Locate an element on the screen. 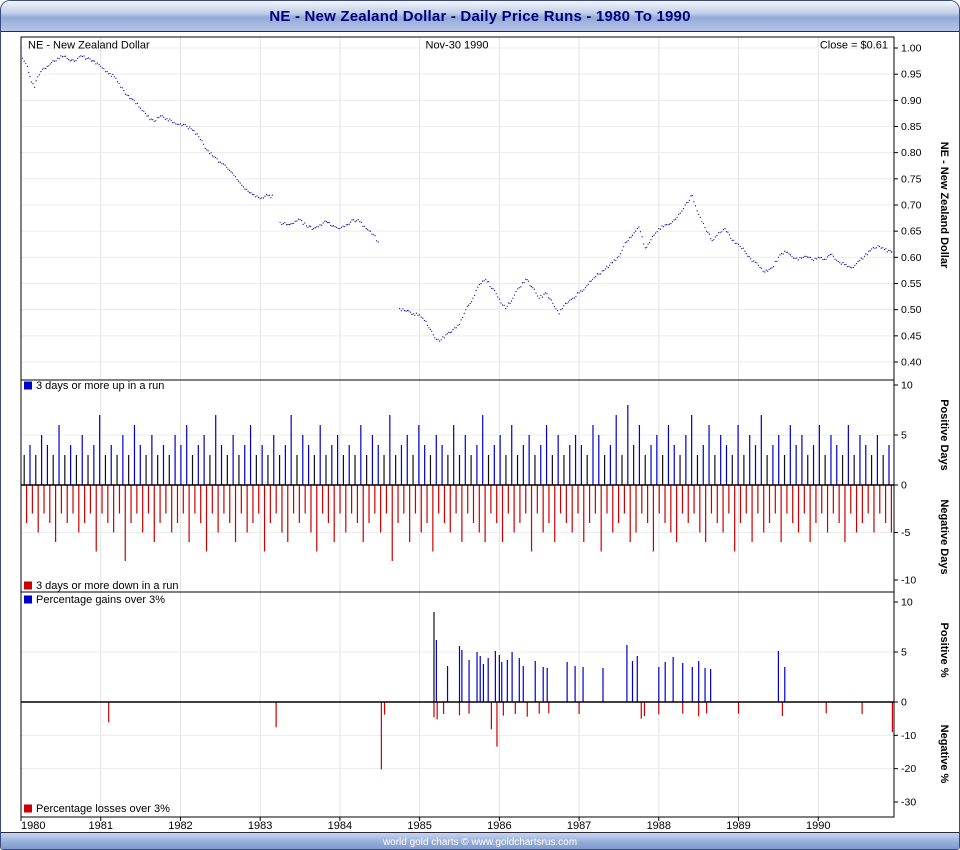  x-year-label: 1980 is located at coordinates (33, 826).